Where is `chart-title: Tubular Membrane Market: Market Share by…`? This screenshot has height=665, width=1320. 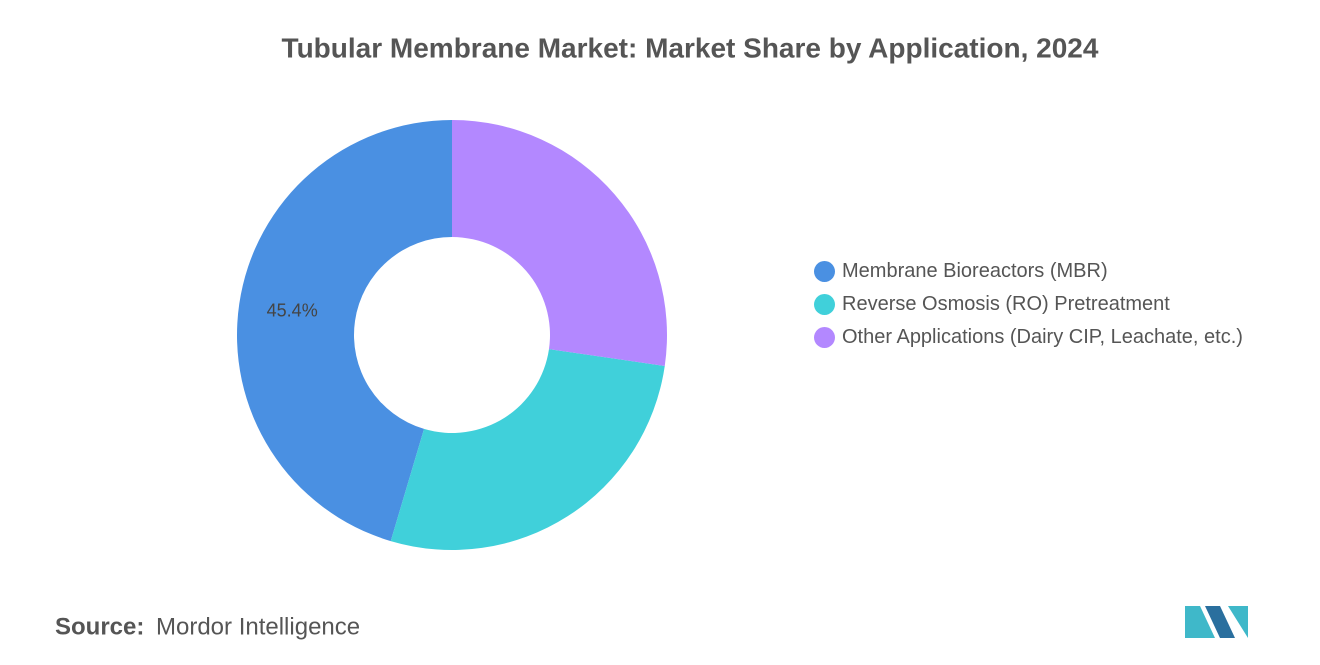
chart-title: Tubular Membrane Market: Market Share by… is located at coordinates (690, 47).